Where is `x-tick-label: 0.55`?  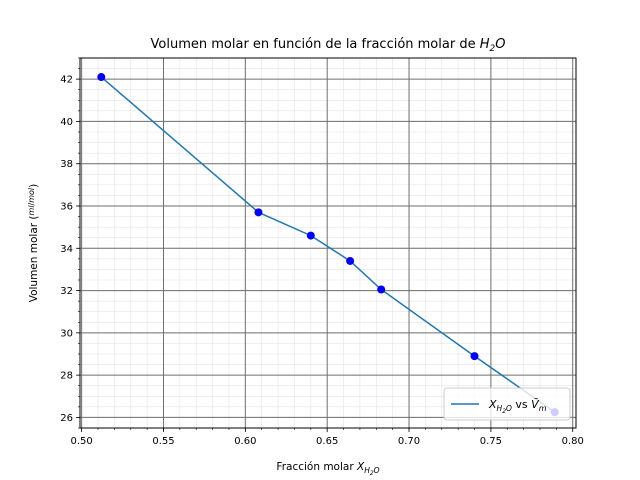
x-tick-label: 0.55 is located at coordinates (163, 441).